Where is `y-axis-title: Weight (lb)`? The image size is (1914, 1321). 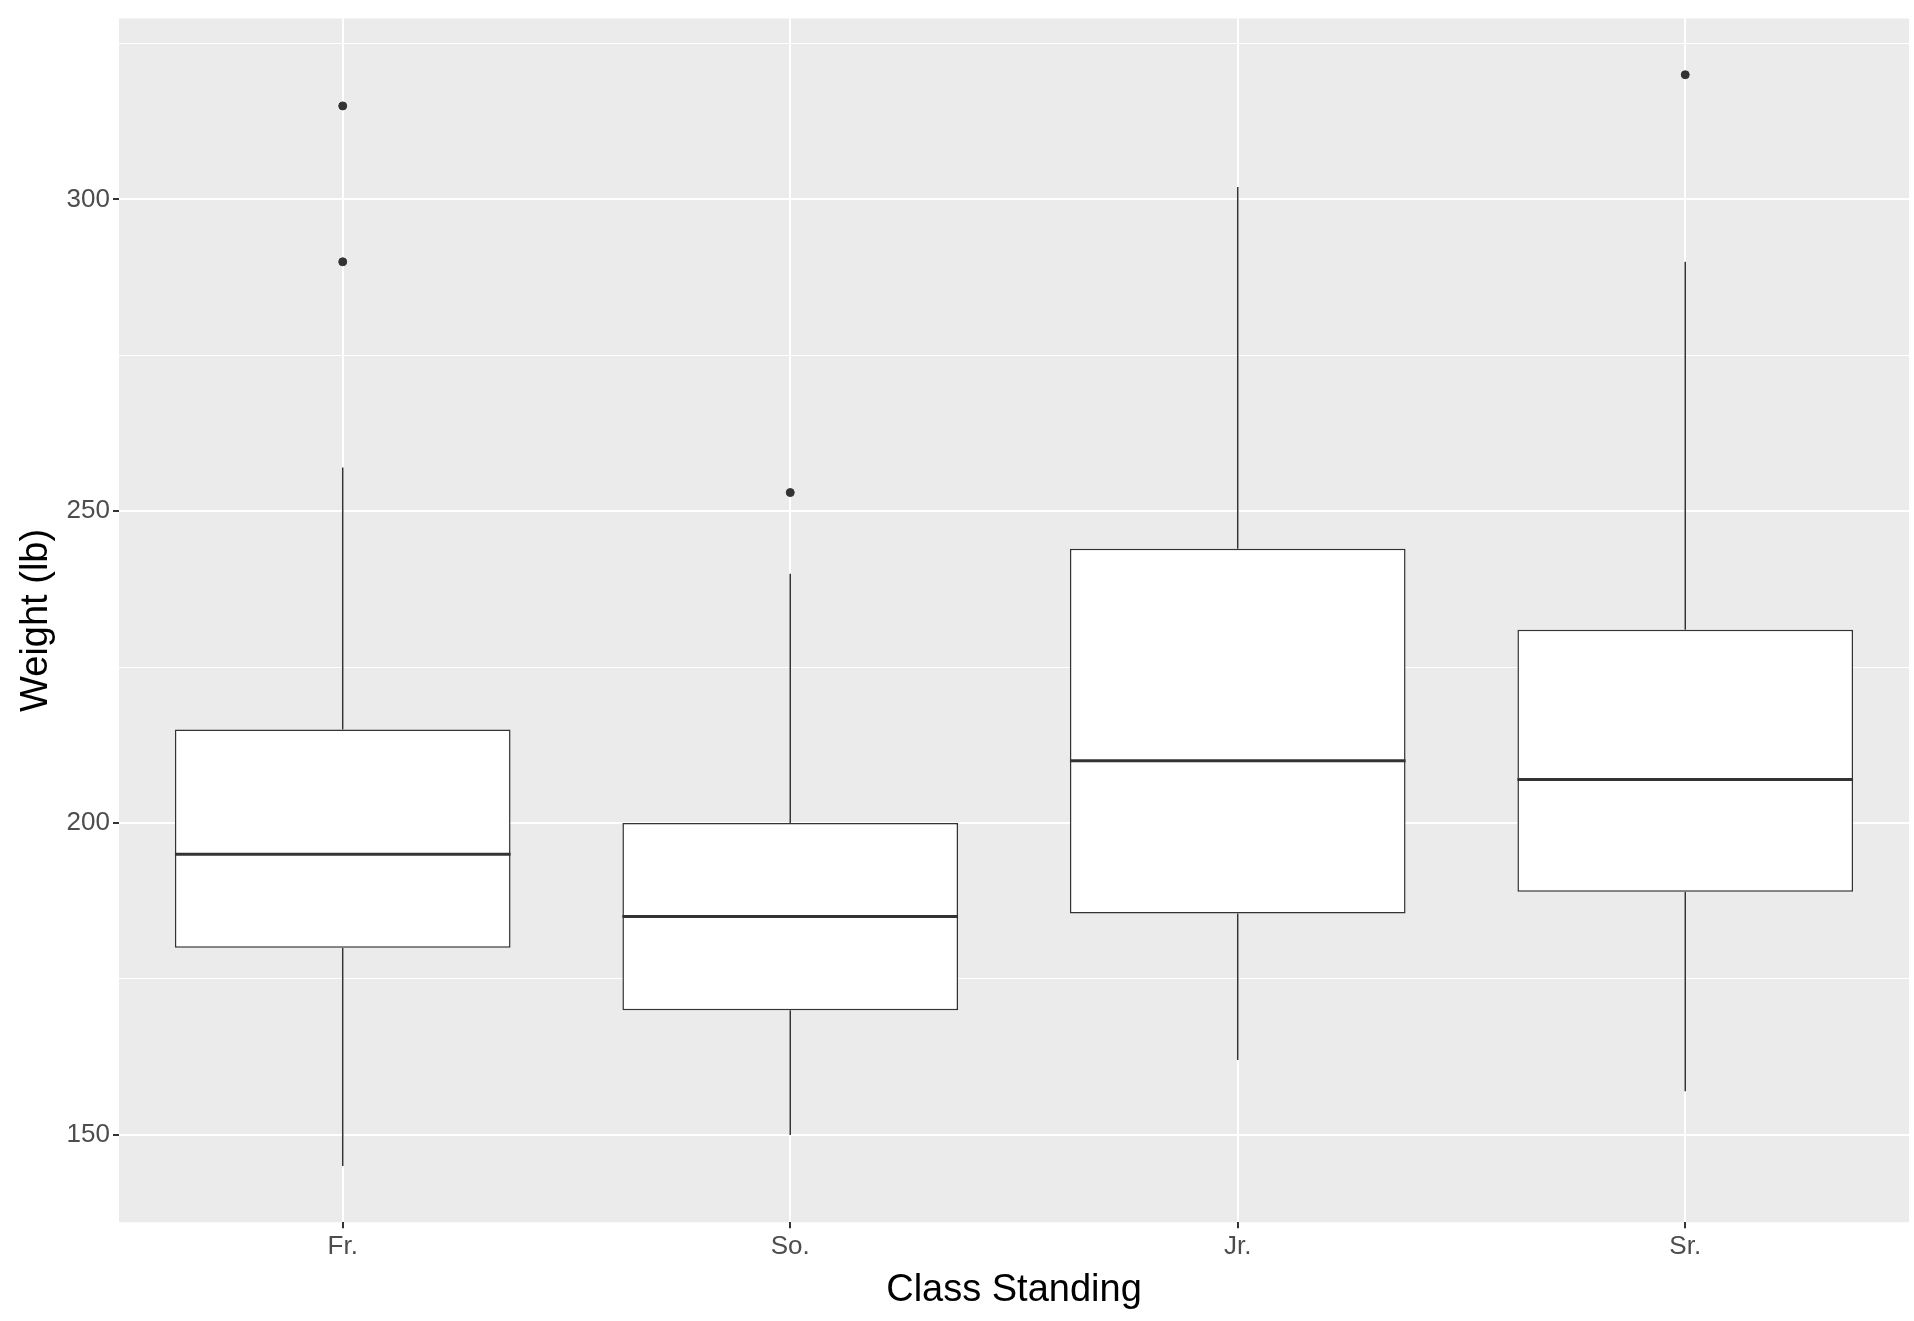 y-axis-title: Weight (lb) is located at coordinates (34, 620).